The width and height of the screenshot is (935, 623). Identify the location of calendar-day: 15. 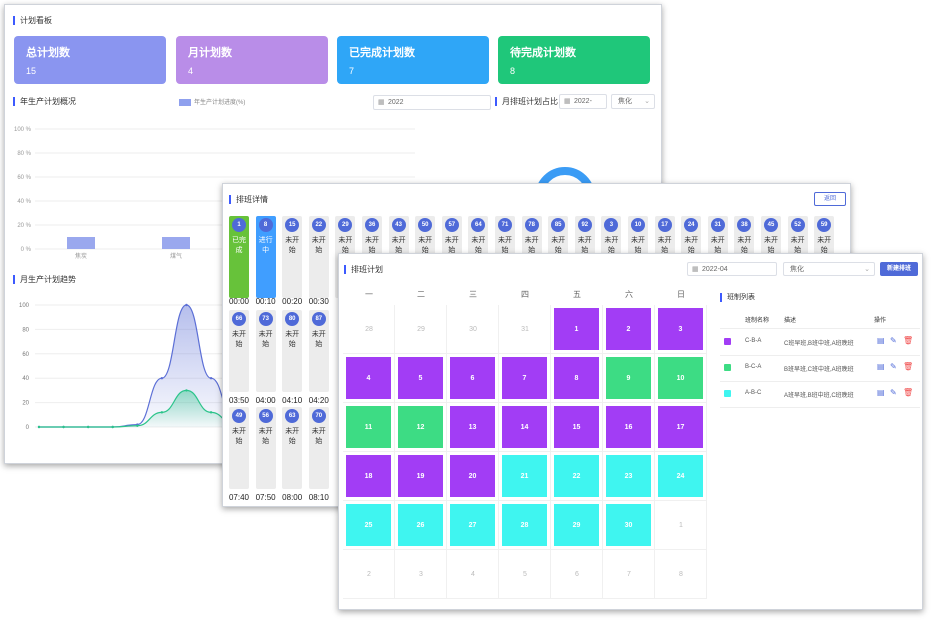
(577, 427).